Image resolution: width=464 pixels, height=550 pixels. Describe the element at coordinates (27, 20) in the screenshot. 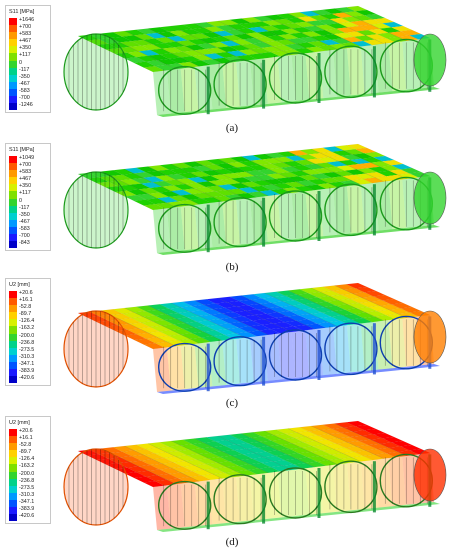

I see `legend-value: +1646` at that location.